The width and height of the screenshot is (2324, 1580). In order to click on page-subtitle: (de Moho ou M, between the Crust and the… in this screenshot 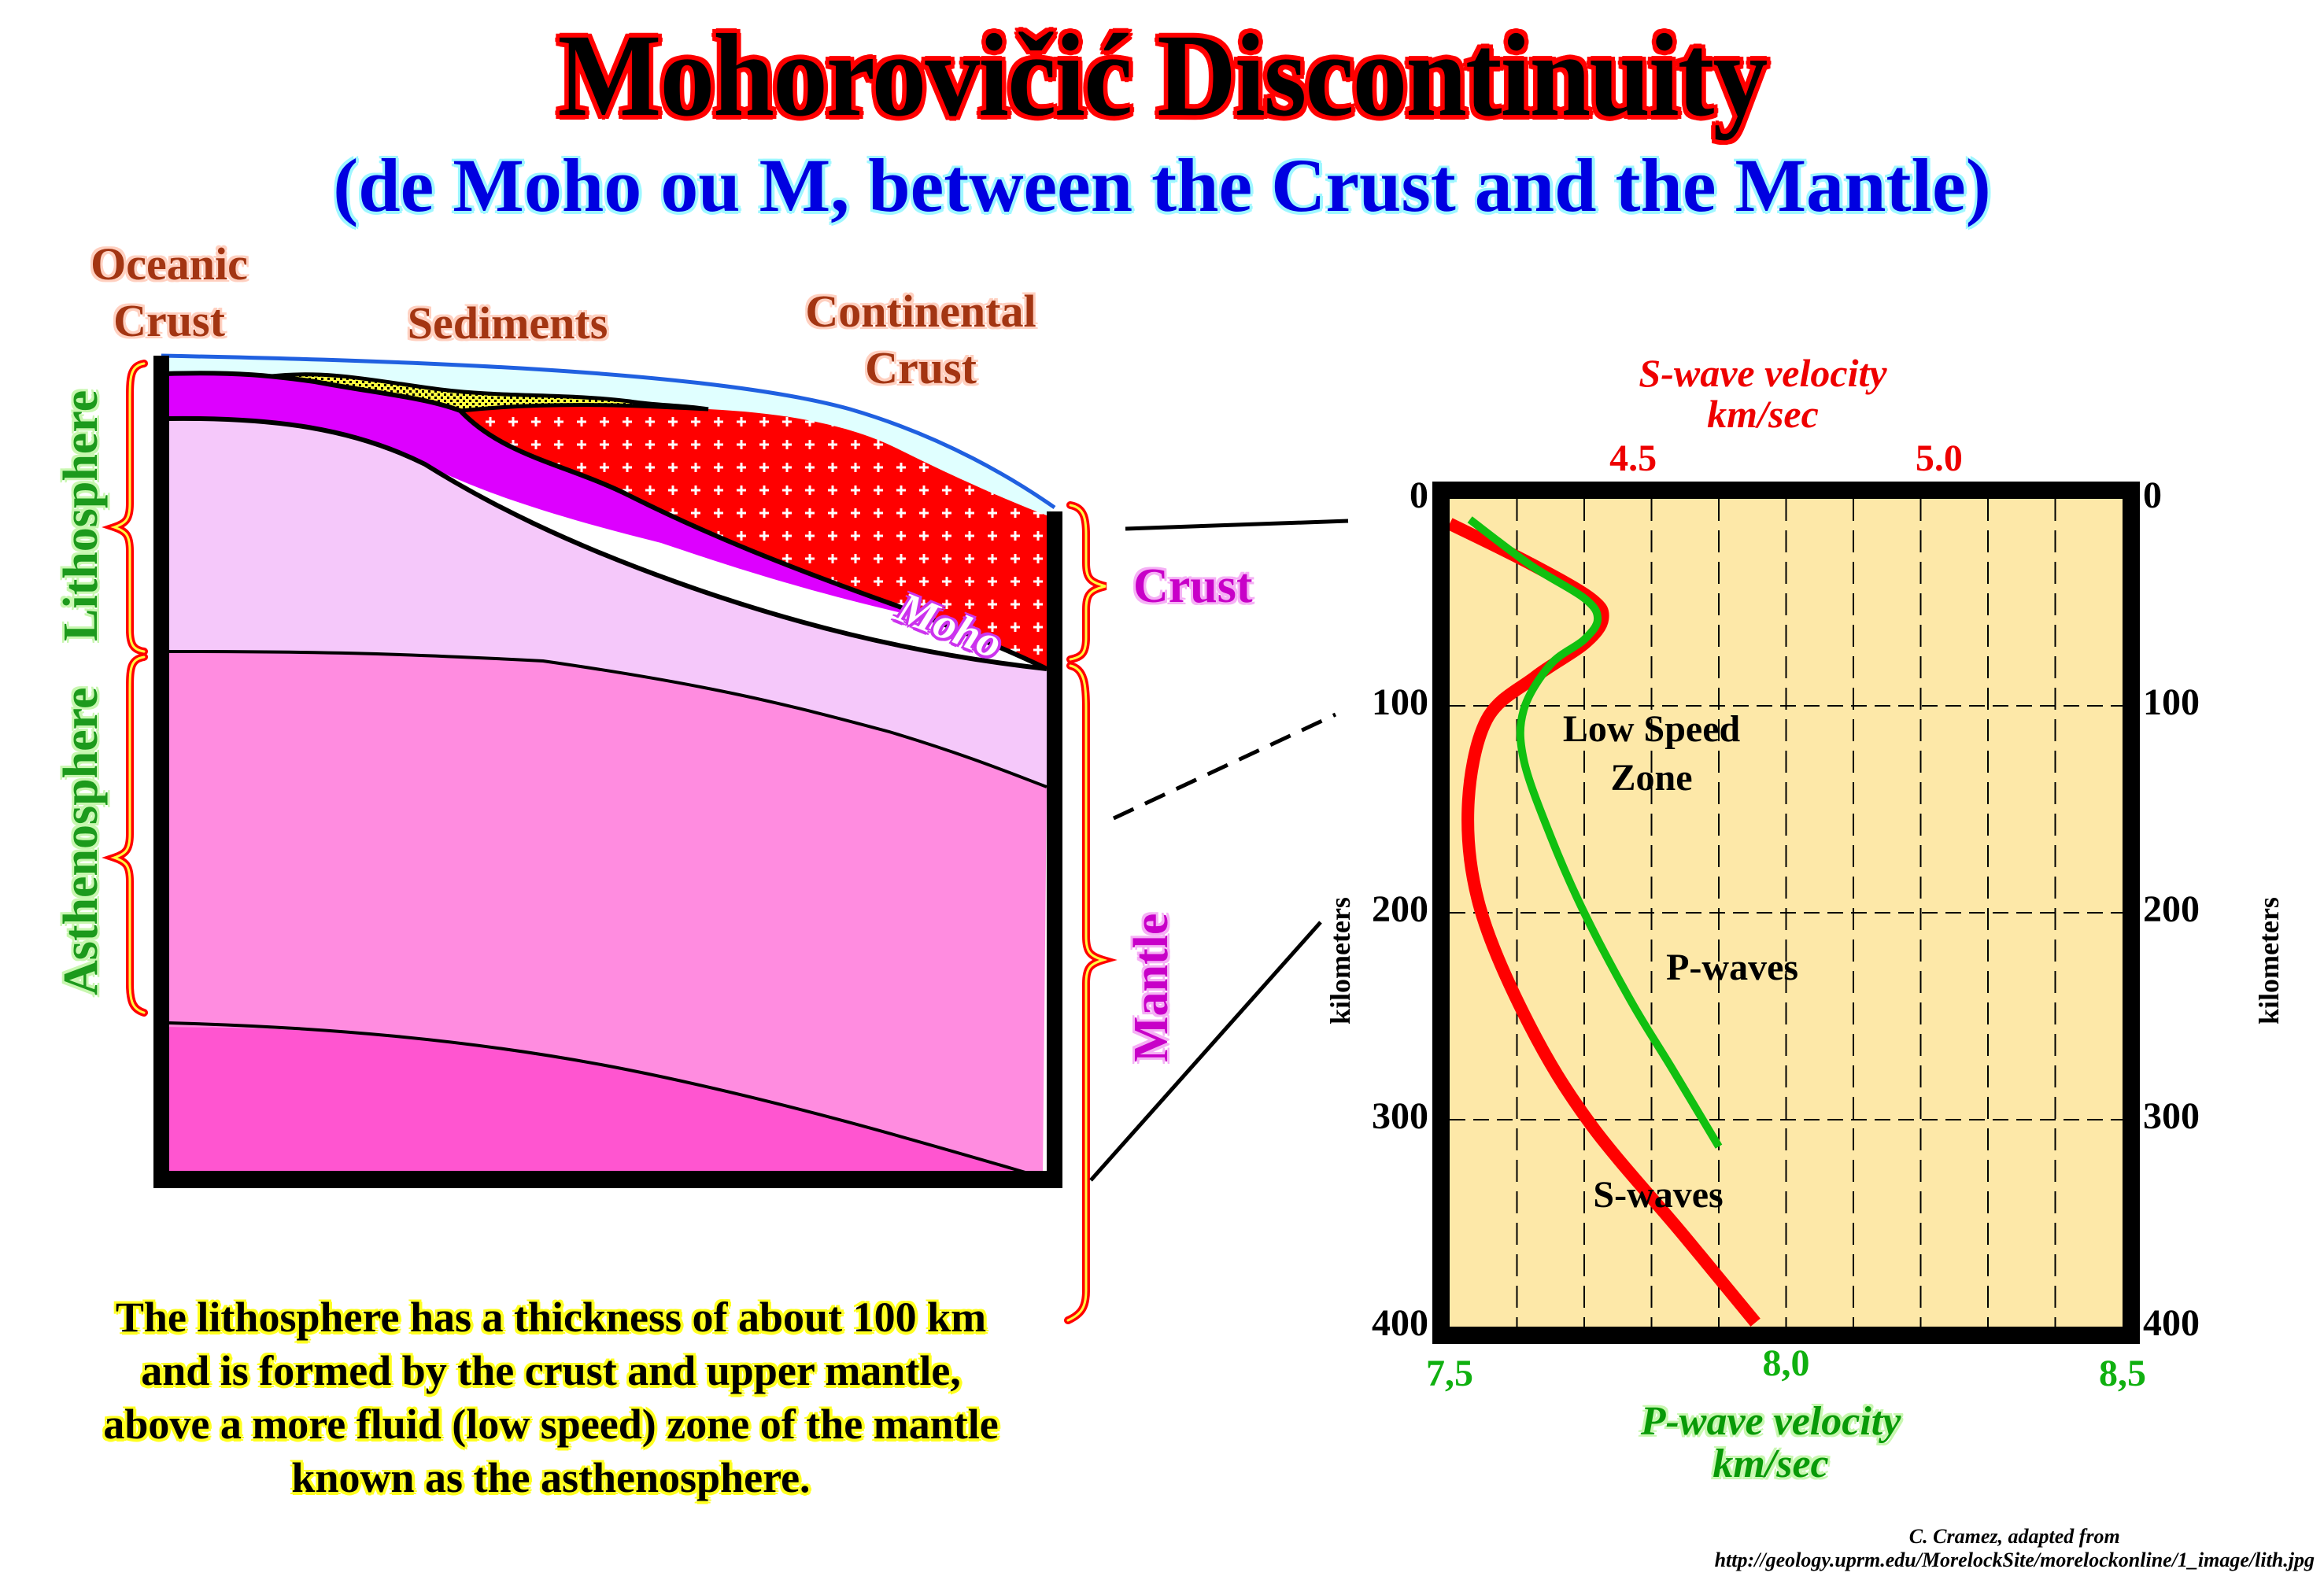, I will do `click(1162, 185)`.